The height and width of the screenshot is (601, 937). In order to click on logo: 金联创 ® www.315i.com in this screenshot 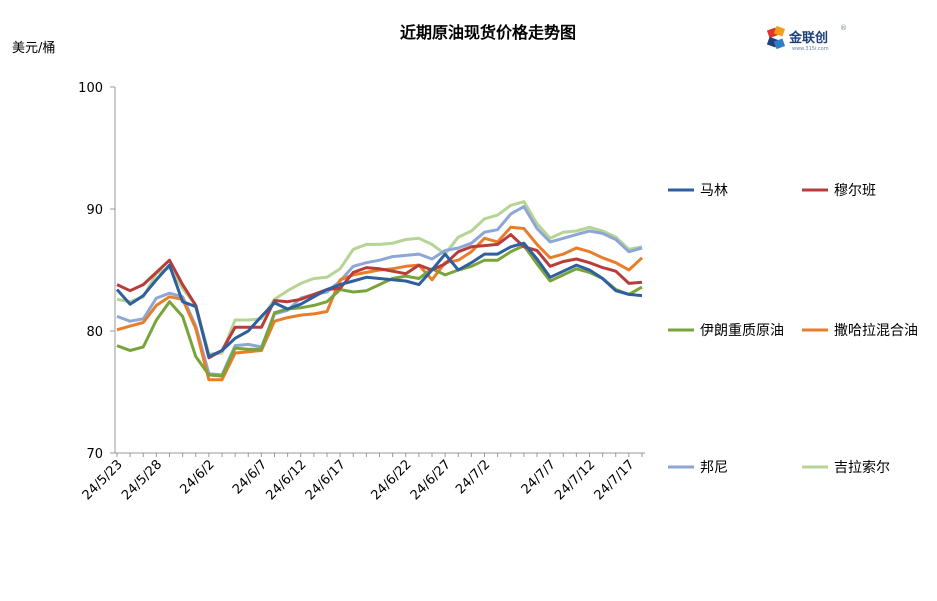, I will do `click(806, 38)`.